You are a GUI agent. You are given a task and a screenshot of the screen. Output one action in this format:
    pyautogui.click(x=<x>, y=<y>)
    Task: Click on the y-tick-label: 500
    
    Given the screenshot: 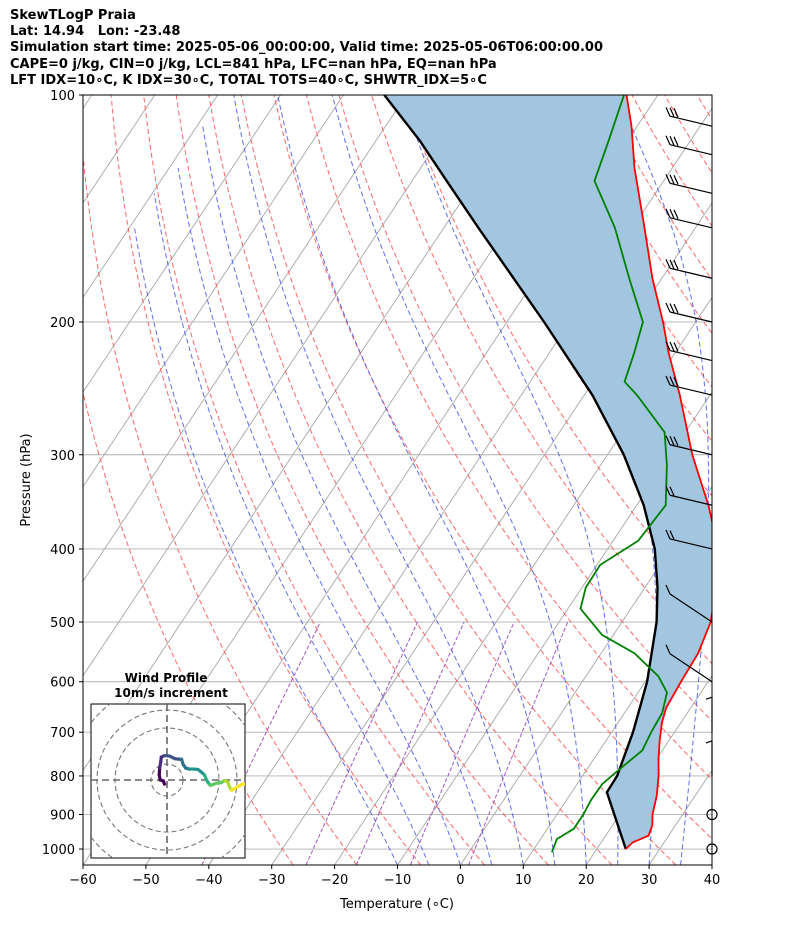 What is the action you would take?
    pyautogui.click(x=62, y=623)
    